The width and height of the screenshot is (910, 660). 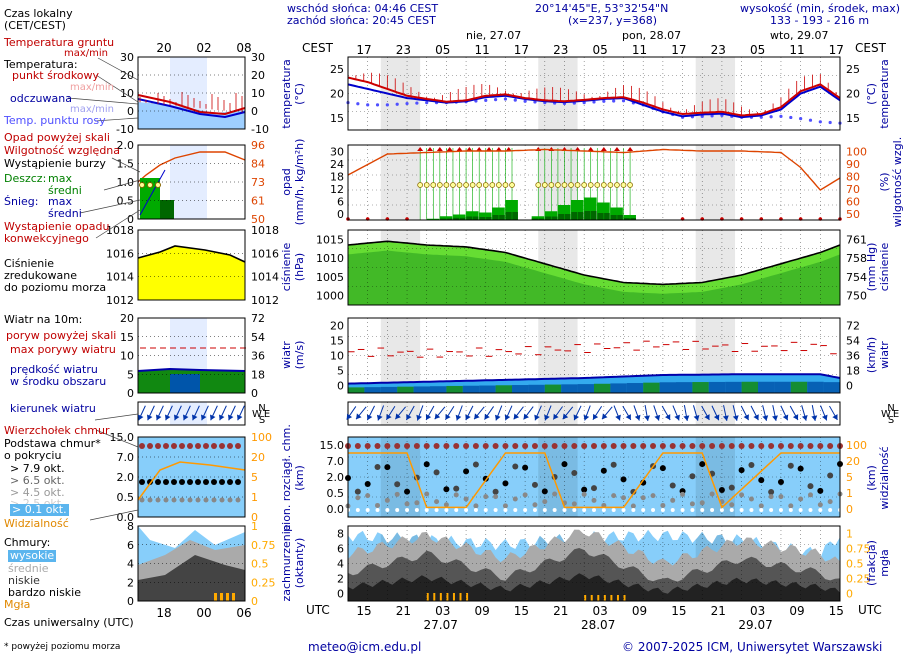 I want to click on wind-leg-ytick: 10, so click(x=127, y=356).